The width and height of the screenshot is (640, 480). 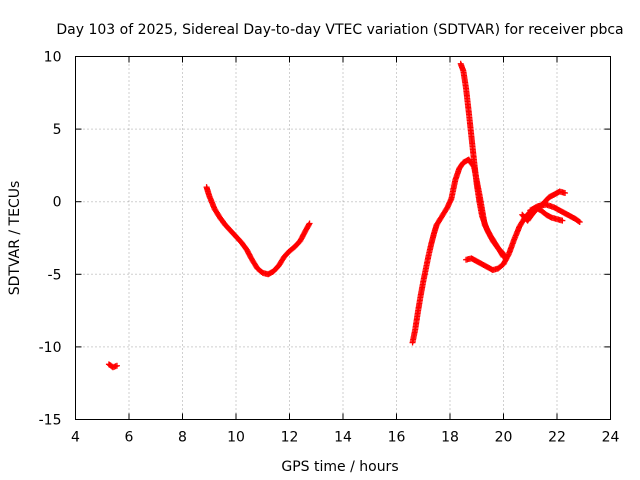 I want to click on x-axis-label: GPS time / hours, so click(x=339, y=467).